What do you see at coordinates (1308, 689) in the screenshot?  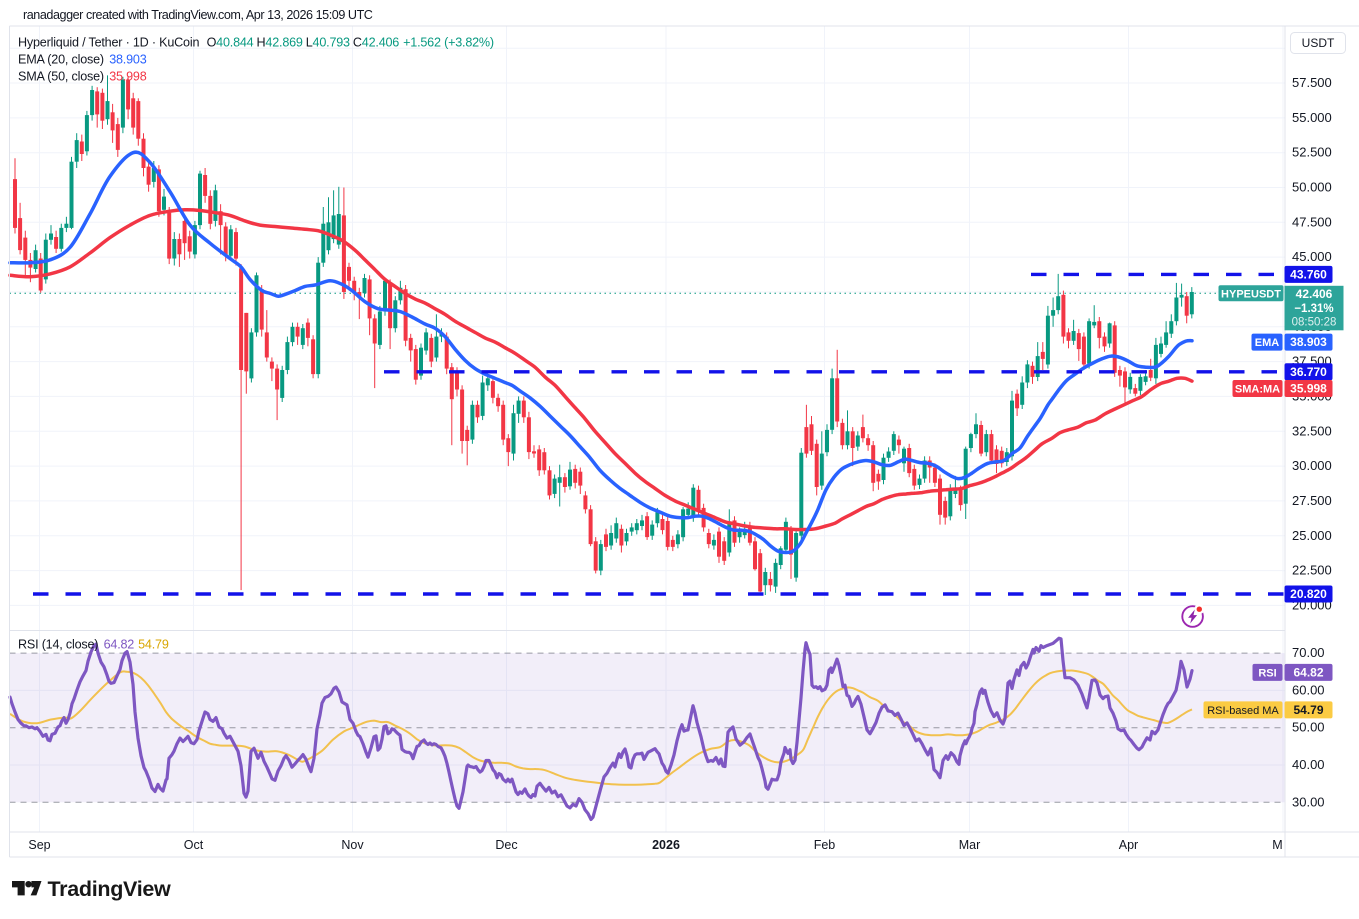 I see `svg-text: 60.00` at bounding box center [1308, 689].